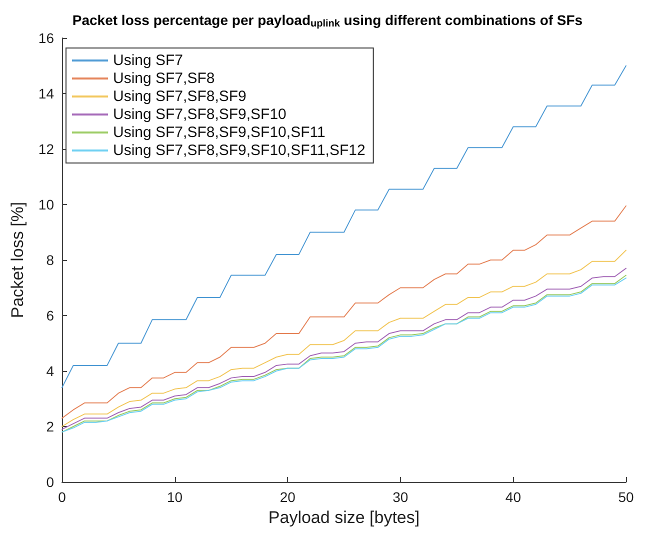 The height and width of the screenshot is (534, 655). I want to click on x-tick-label: 0, so click(62, 497).